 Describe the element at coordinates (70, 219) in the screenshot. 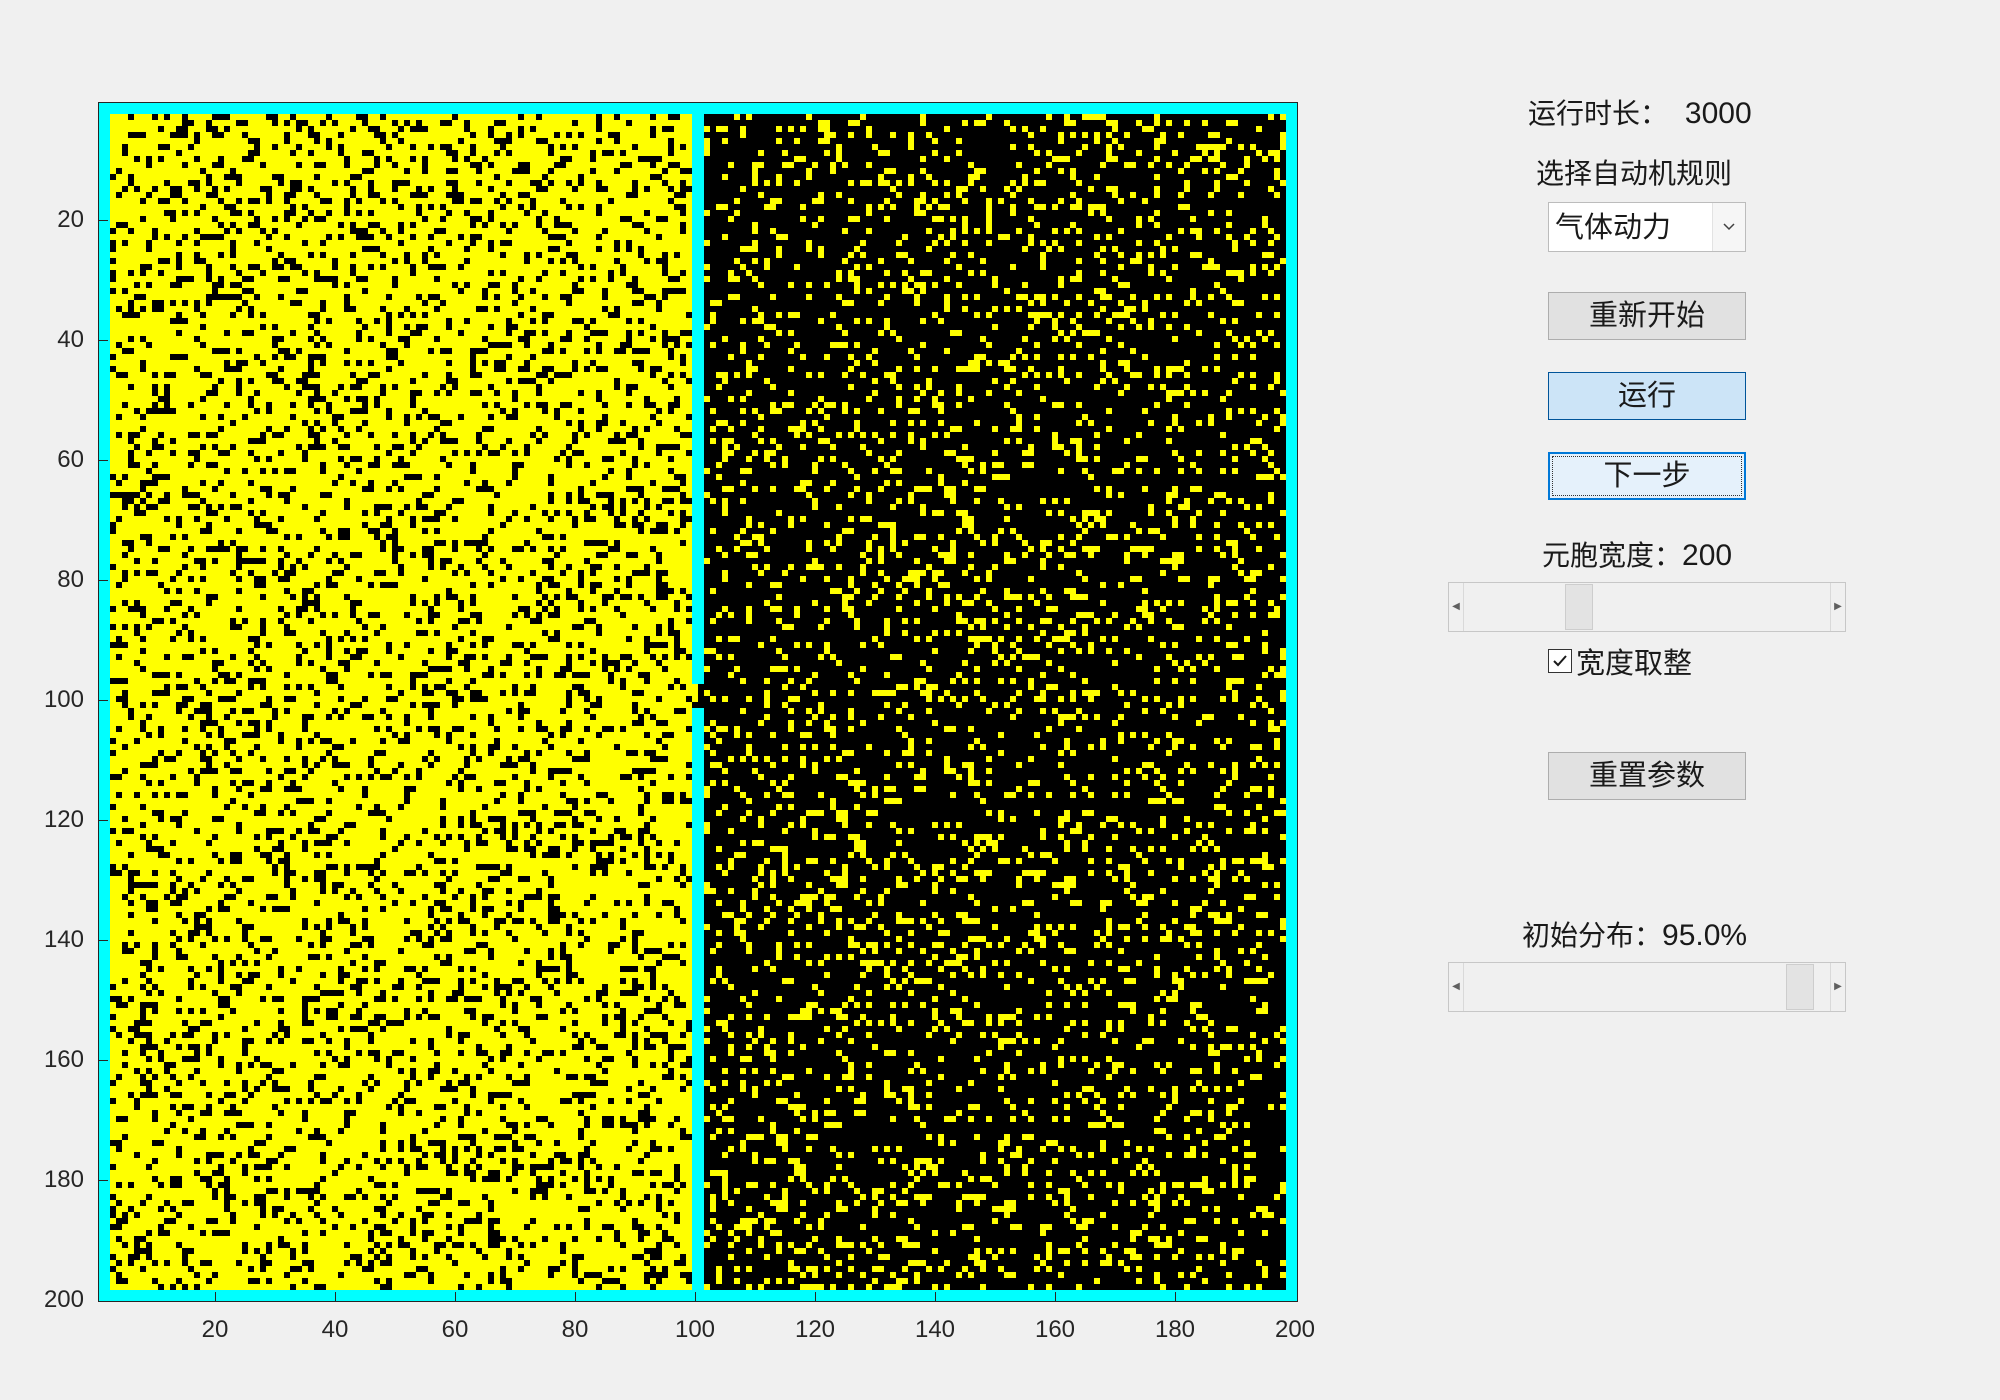

I see `y-tick-label: 20` at that location.